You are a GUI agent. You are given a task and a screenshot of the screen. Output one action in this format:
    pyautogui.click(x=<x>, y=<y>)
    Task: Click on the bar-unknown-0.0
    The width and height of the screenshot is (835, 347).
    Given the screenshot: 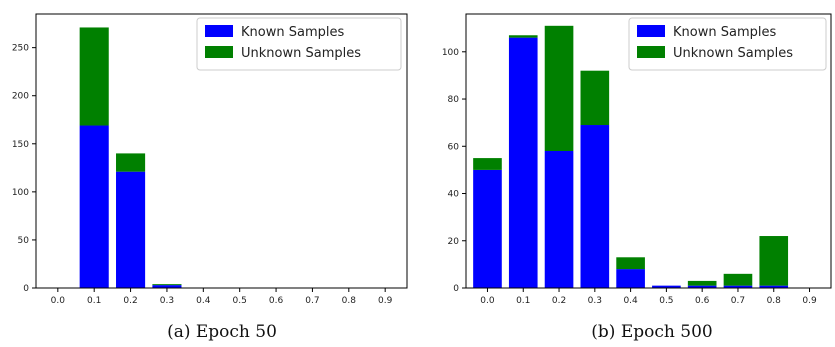 What is the action you would take?
    pyautogui.click(x=487, y=164)
    